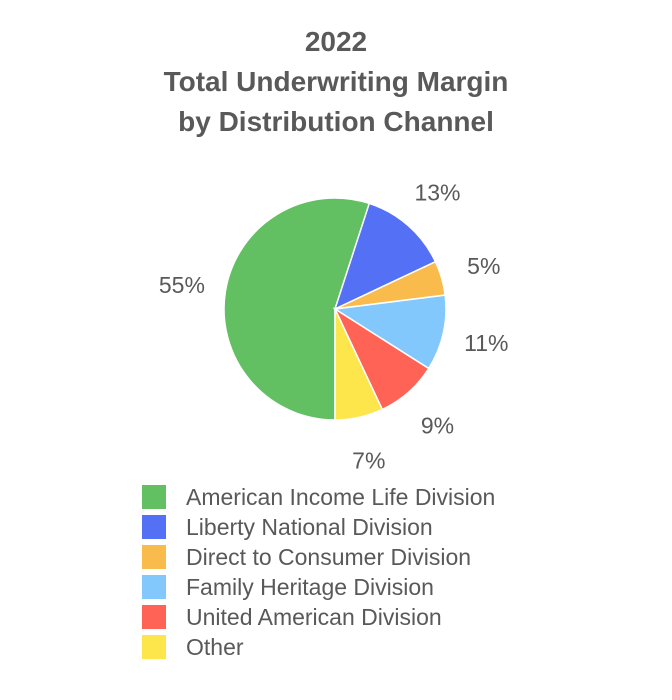 The width and height of the screenshot is (672, 700). What do you see at coordinates (486, 343) in the screenshot?
I see `slice-data-label: 11%` at bounding box center [486, 343].